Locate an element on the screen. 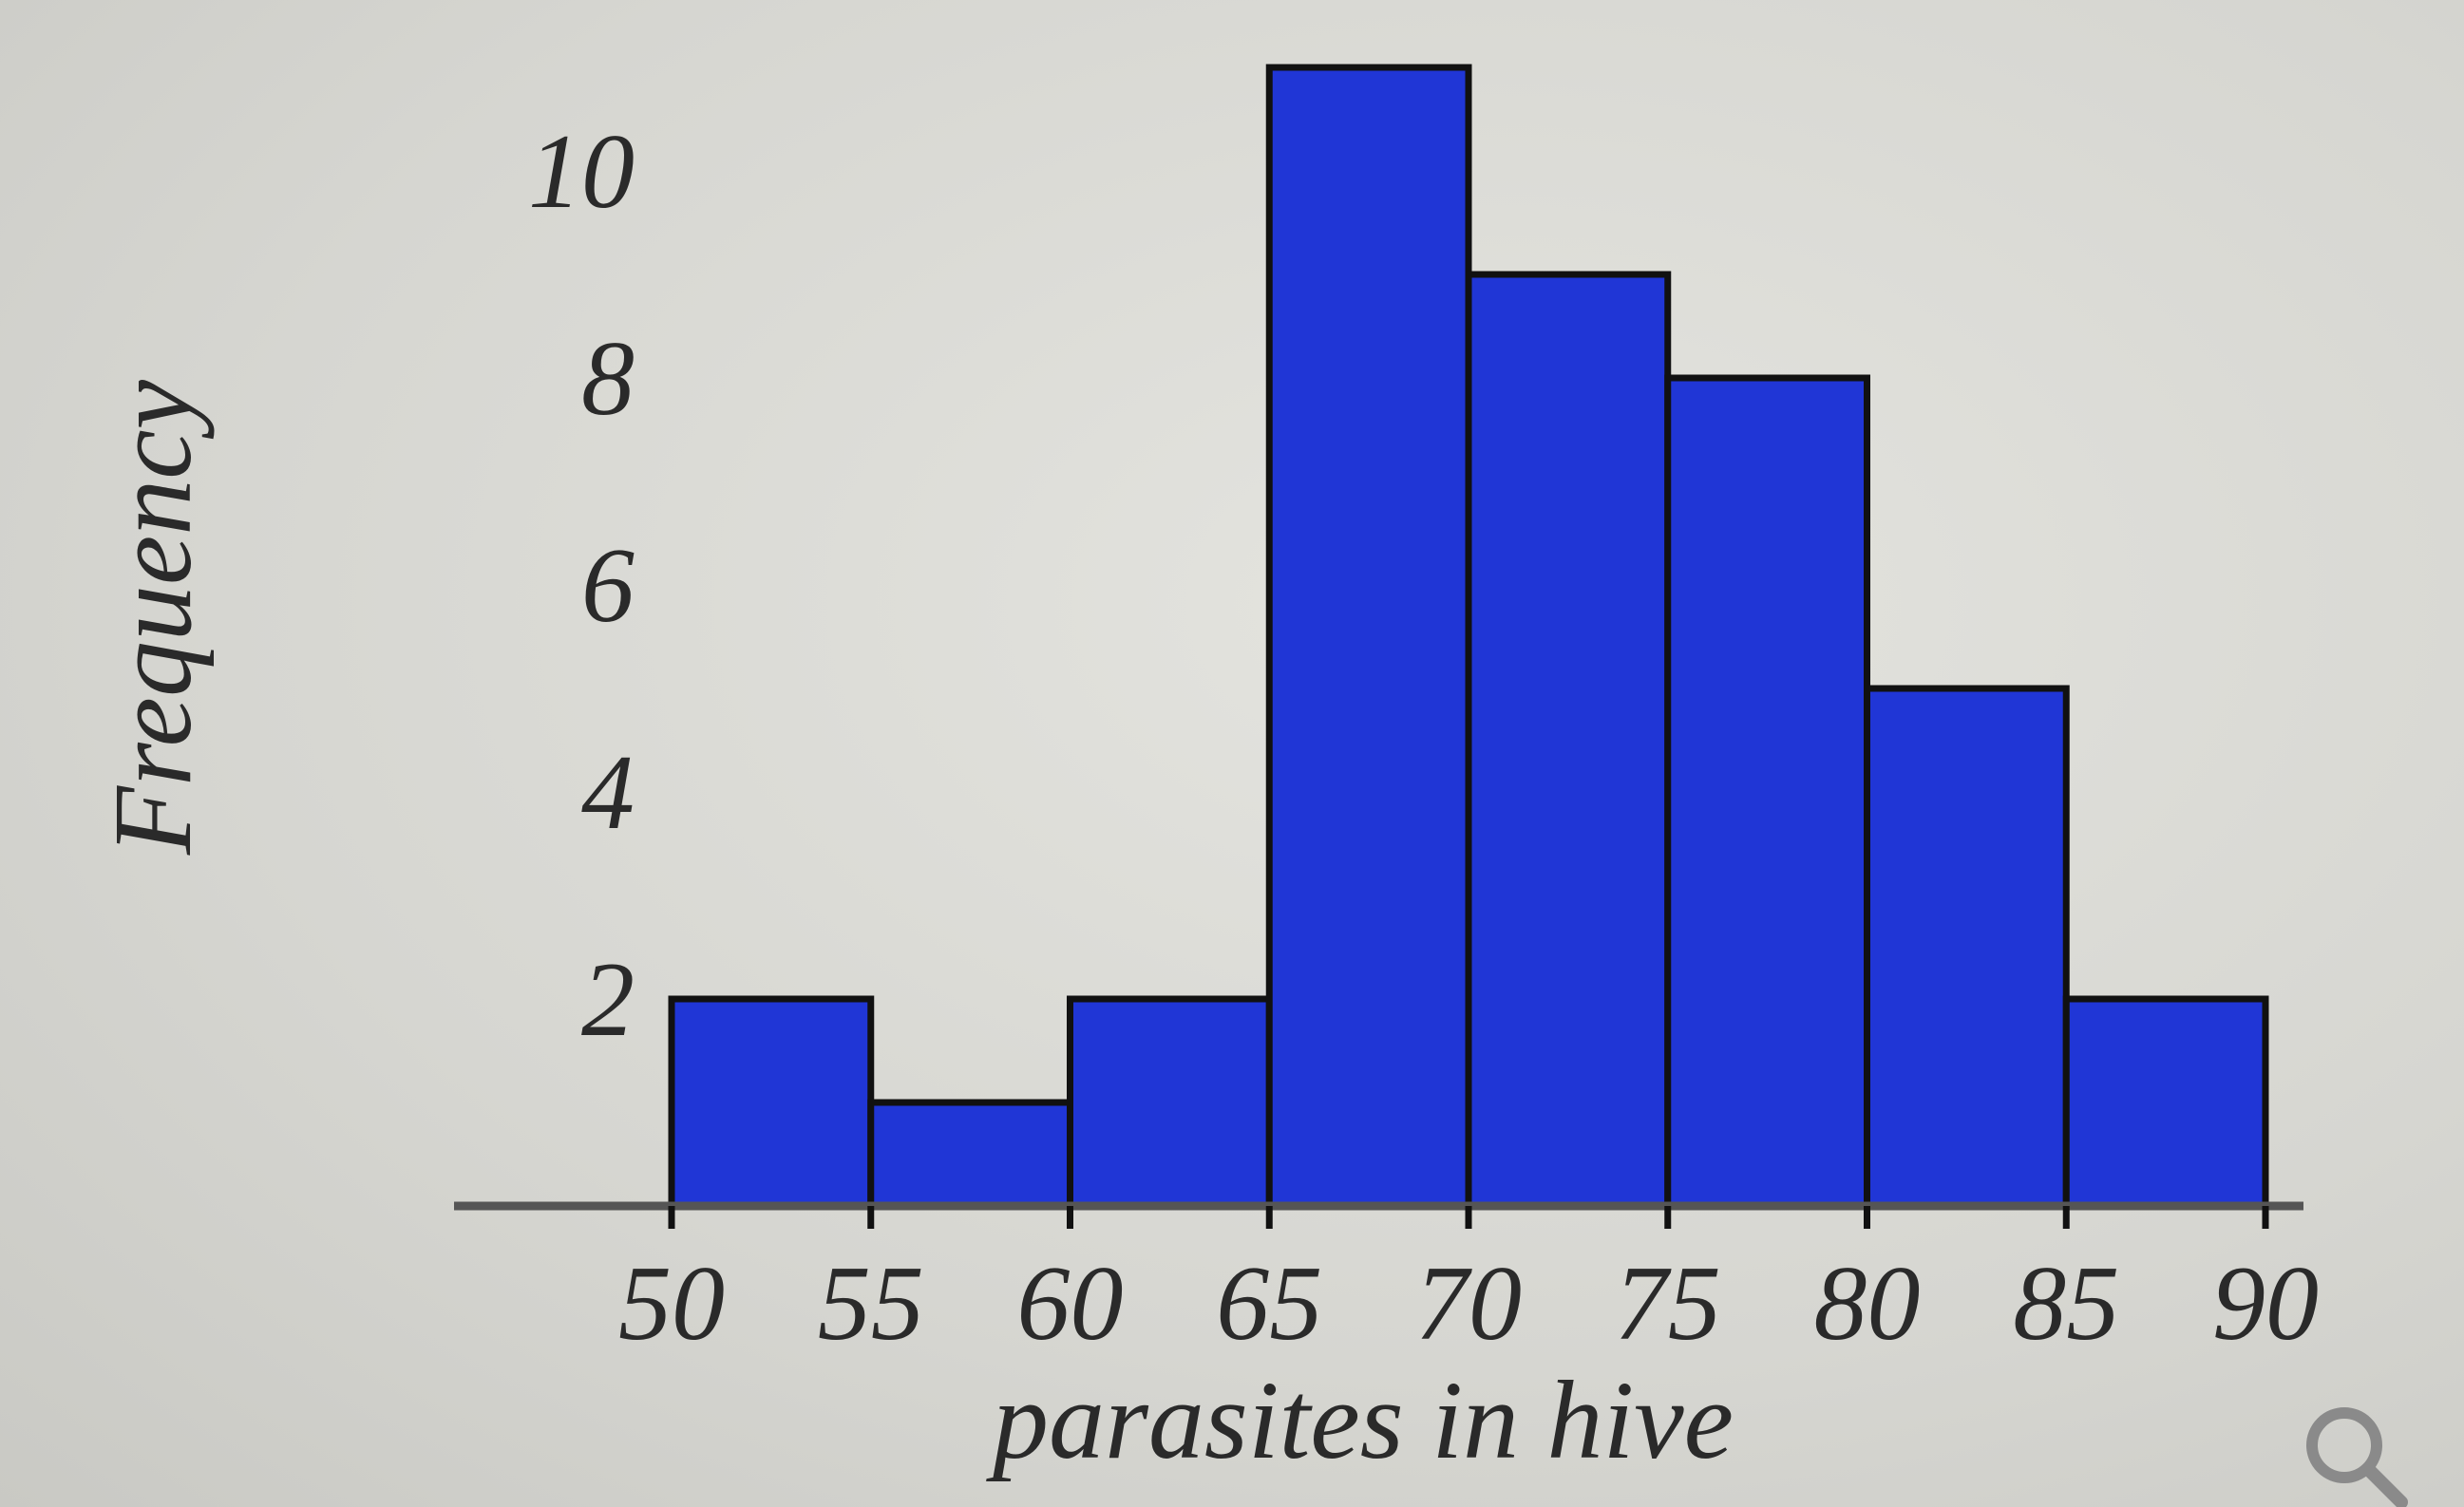 This screenshot has width=2464, height=1507. y-tick-label: 10 is located at coordinates (581, 172).